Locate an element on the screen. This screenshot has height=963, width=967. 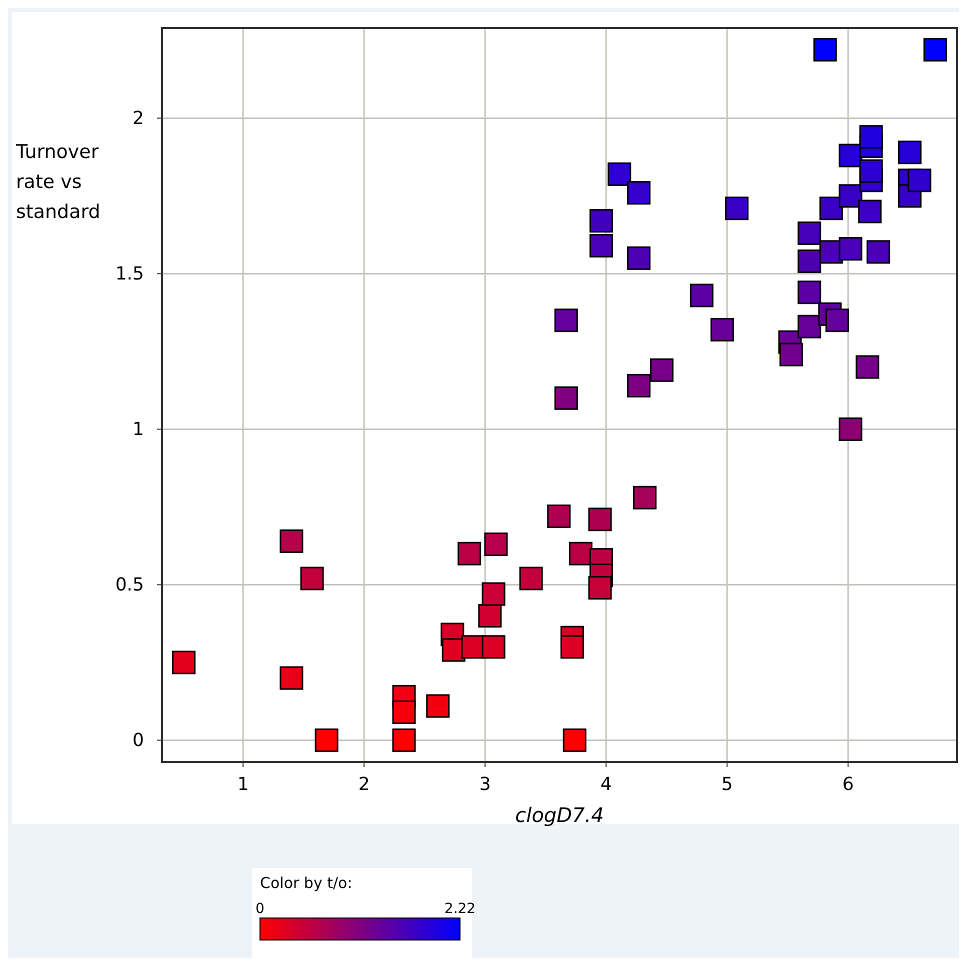
color-bar-label: 2.22 is located at coordinates (460, 909).